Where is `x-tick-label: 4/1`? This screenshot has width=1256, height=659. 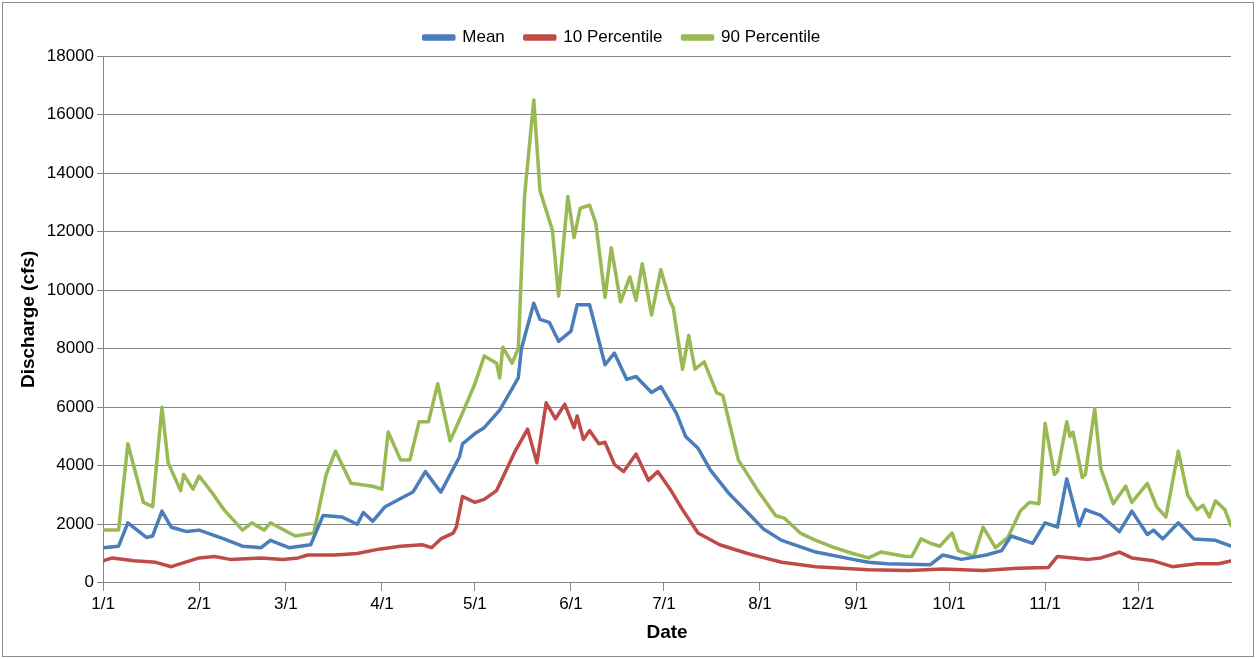
x-tick-label: 4/1 is located at coordinates (382, 603).